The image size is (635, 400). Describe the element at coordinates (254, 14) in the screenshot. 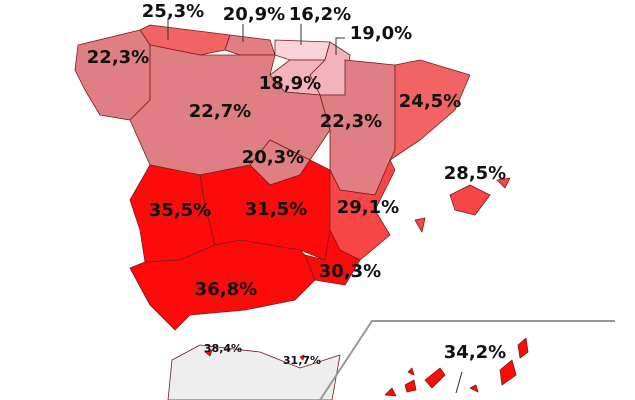

I see `region-label: 20,9%` at that location.